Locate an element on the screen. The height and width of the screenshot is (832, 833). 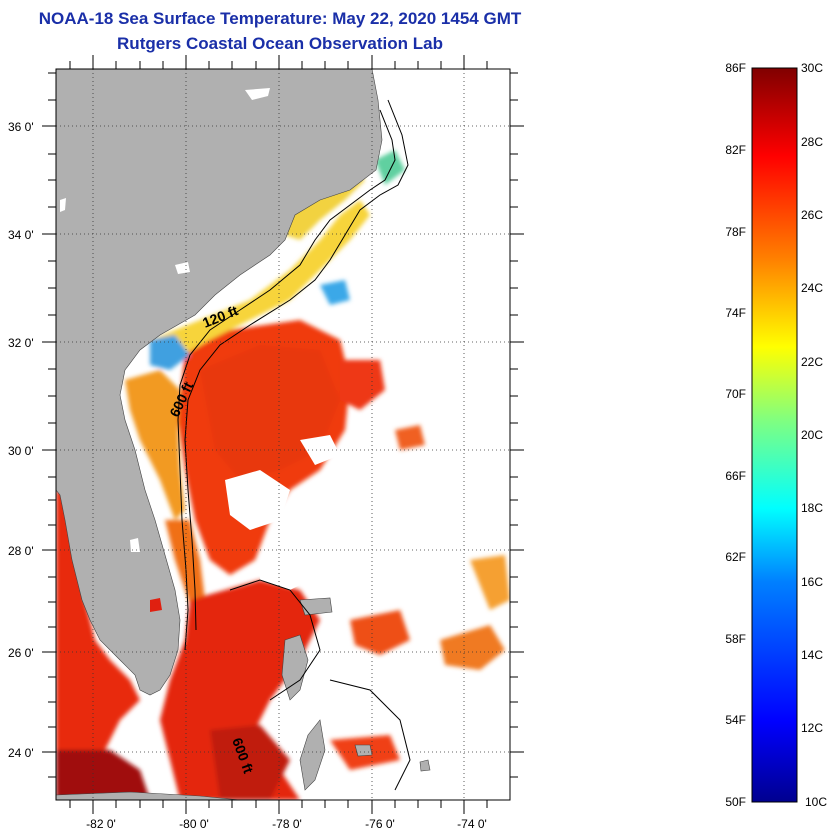
lat-label: 26 0' is located at coordinates (21, 653).